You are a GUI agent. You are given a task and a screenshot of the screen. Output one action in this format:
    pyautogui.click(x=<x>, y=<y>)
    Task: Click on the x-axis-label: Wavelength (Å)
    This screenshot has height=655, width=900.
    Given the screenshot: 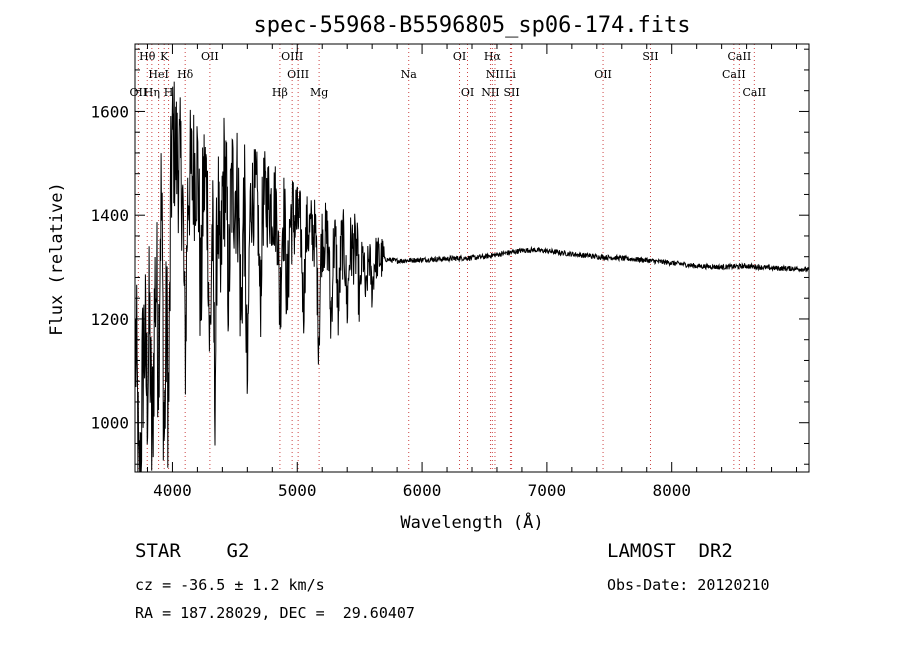 What is the action you would take?
    pyautogui.click(x=471, y=522)
    